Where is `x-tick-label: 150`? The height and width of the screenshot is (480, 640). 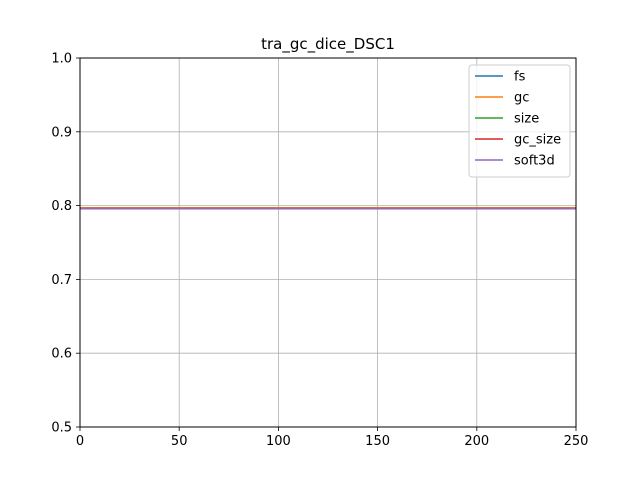
x-tick-label: 150 is located at coordinates (377, 441).